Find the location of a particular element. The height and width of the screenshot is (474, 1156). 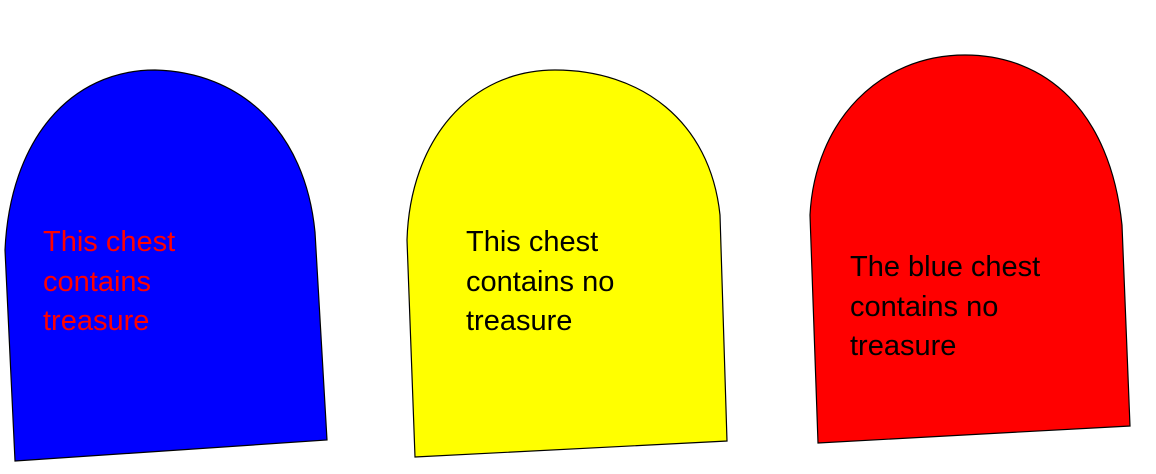

blue-chest-label: This chest contains treasure is located at coordinates (109, 282).